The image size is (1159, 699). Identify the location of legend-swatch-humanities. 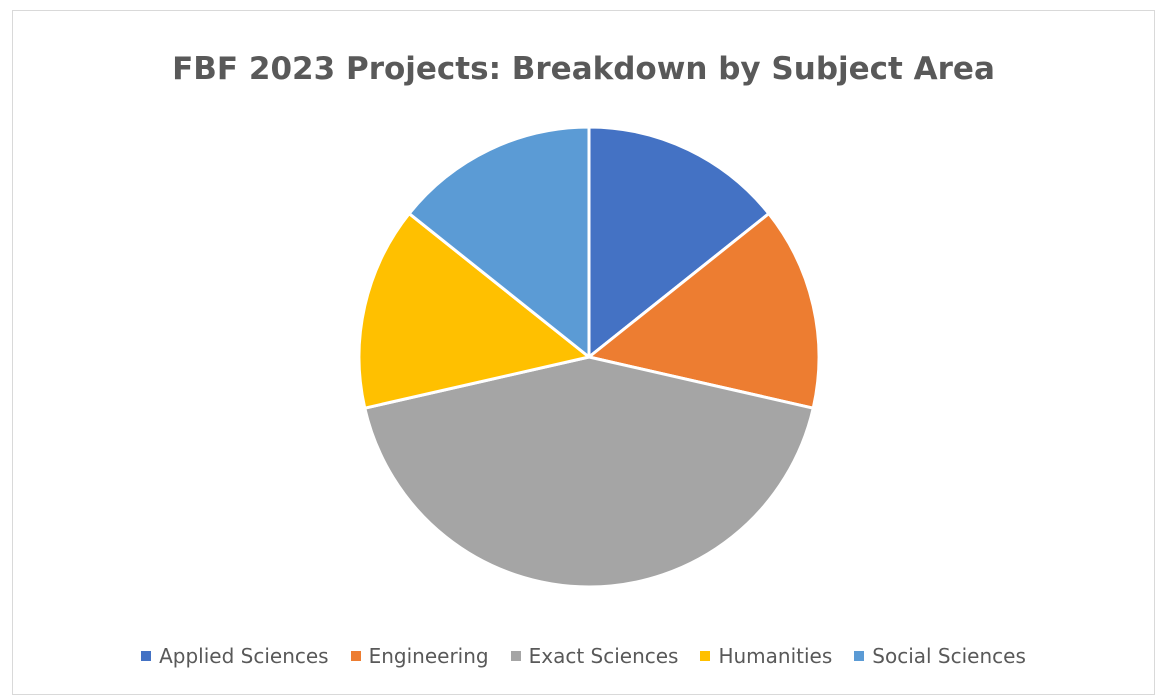
(705, 656).